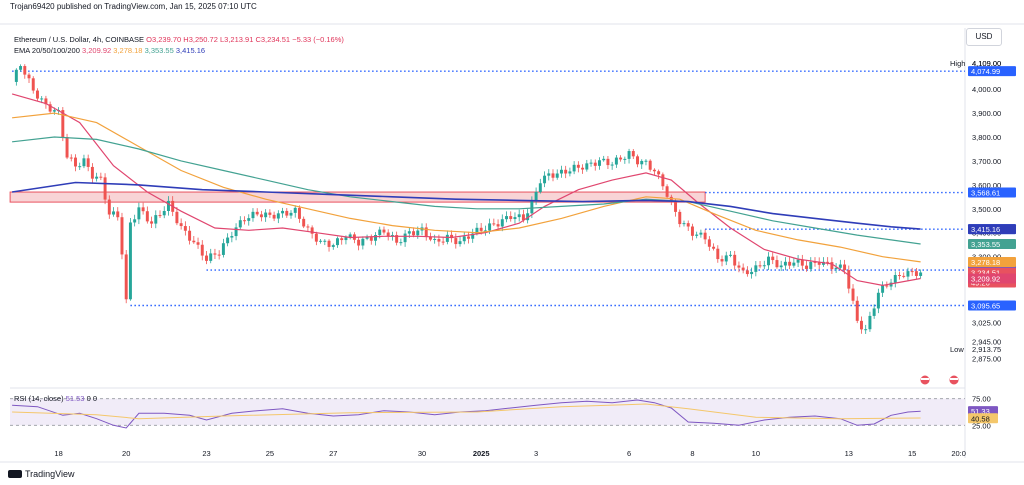 This screenshot has height=485, width=1024. I want to click on high-price-label: 4,109.00, so click(986, 63).